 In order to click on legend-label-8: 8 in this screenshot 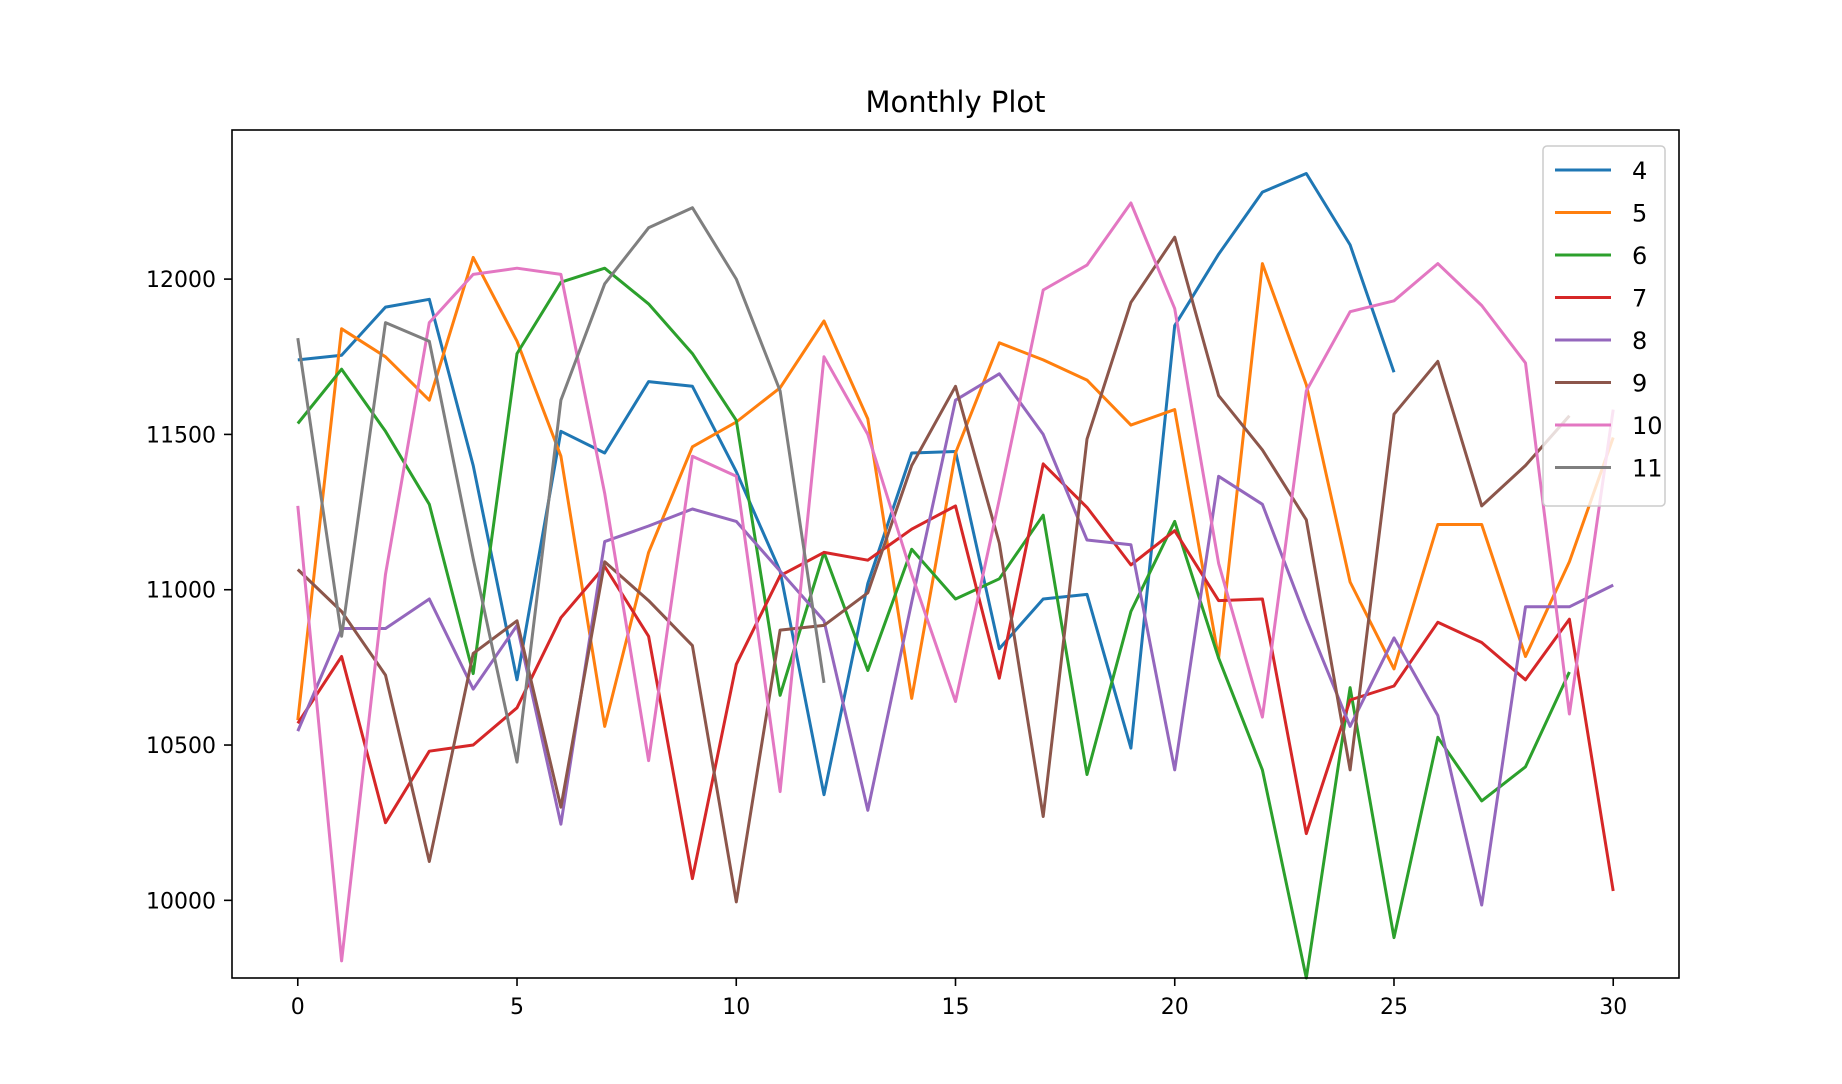, I will do `click(1639, 341)`.